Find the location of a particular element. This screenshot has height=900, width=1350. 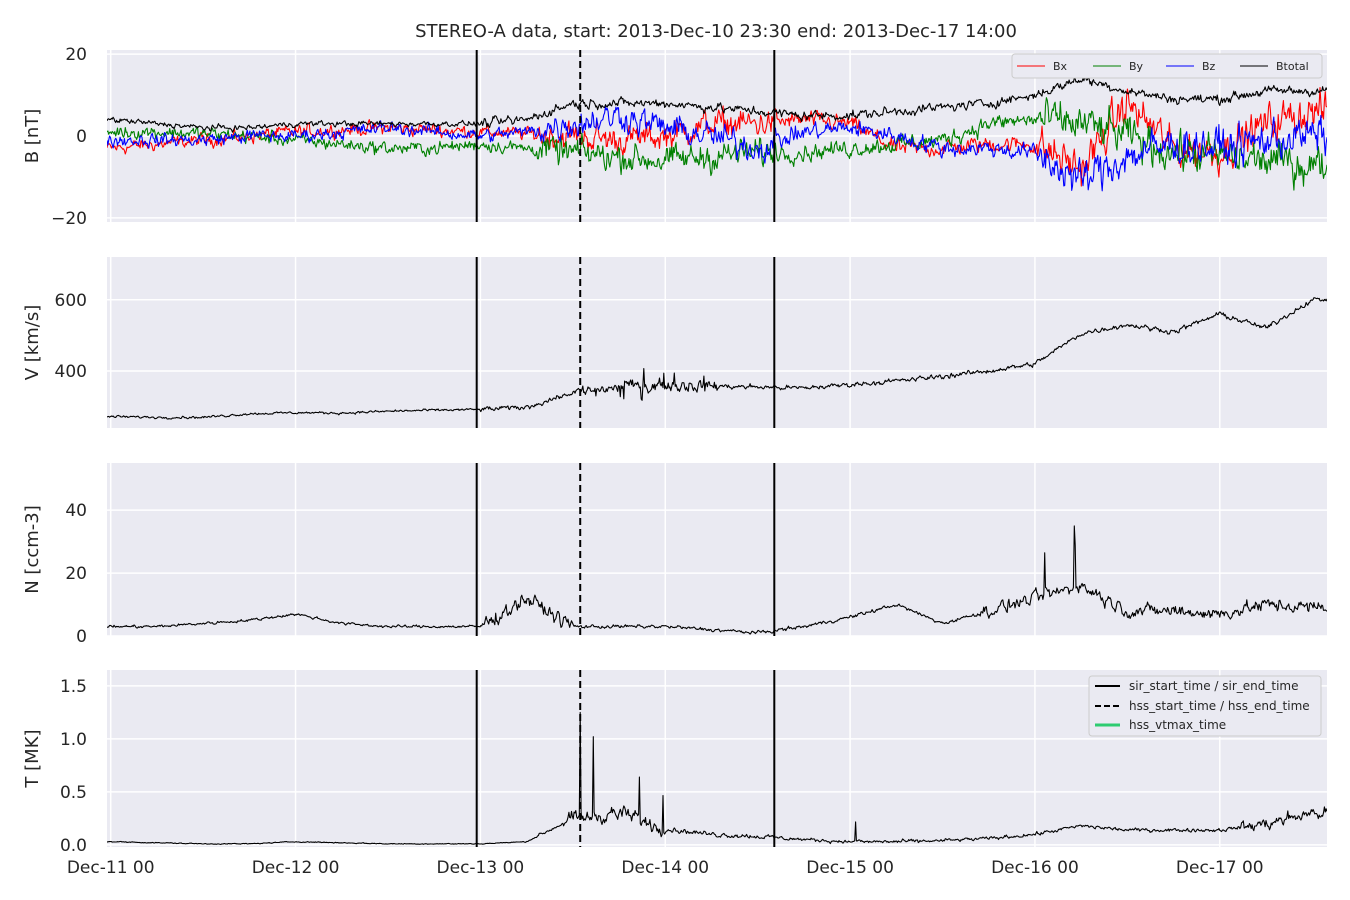

xtick-label: Dec-14 00 is located at coordinates (665, 868).